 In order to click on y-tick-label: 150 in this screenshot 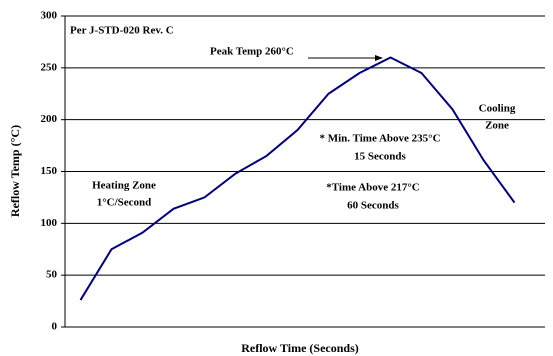, I will do `click(49, 171)`.